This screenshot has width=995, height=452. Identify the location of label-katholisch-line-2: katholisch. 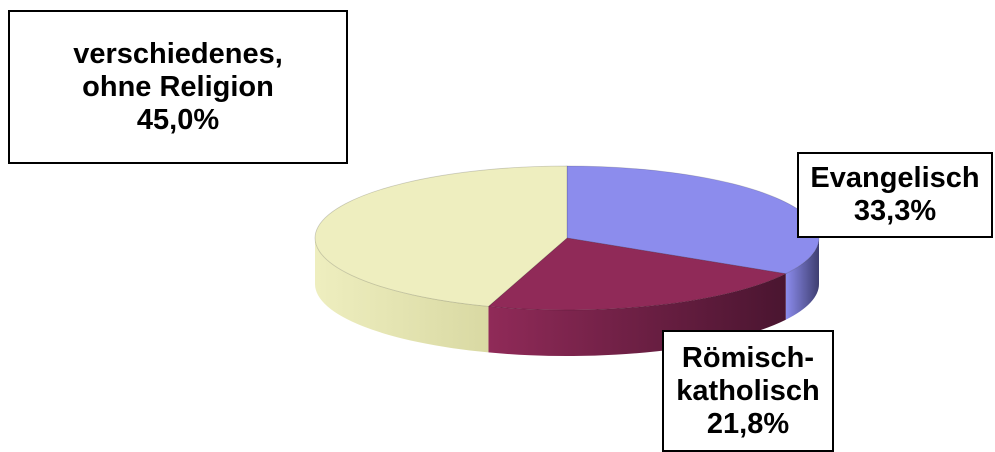
(748, 390).